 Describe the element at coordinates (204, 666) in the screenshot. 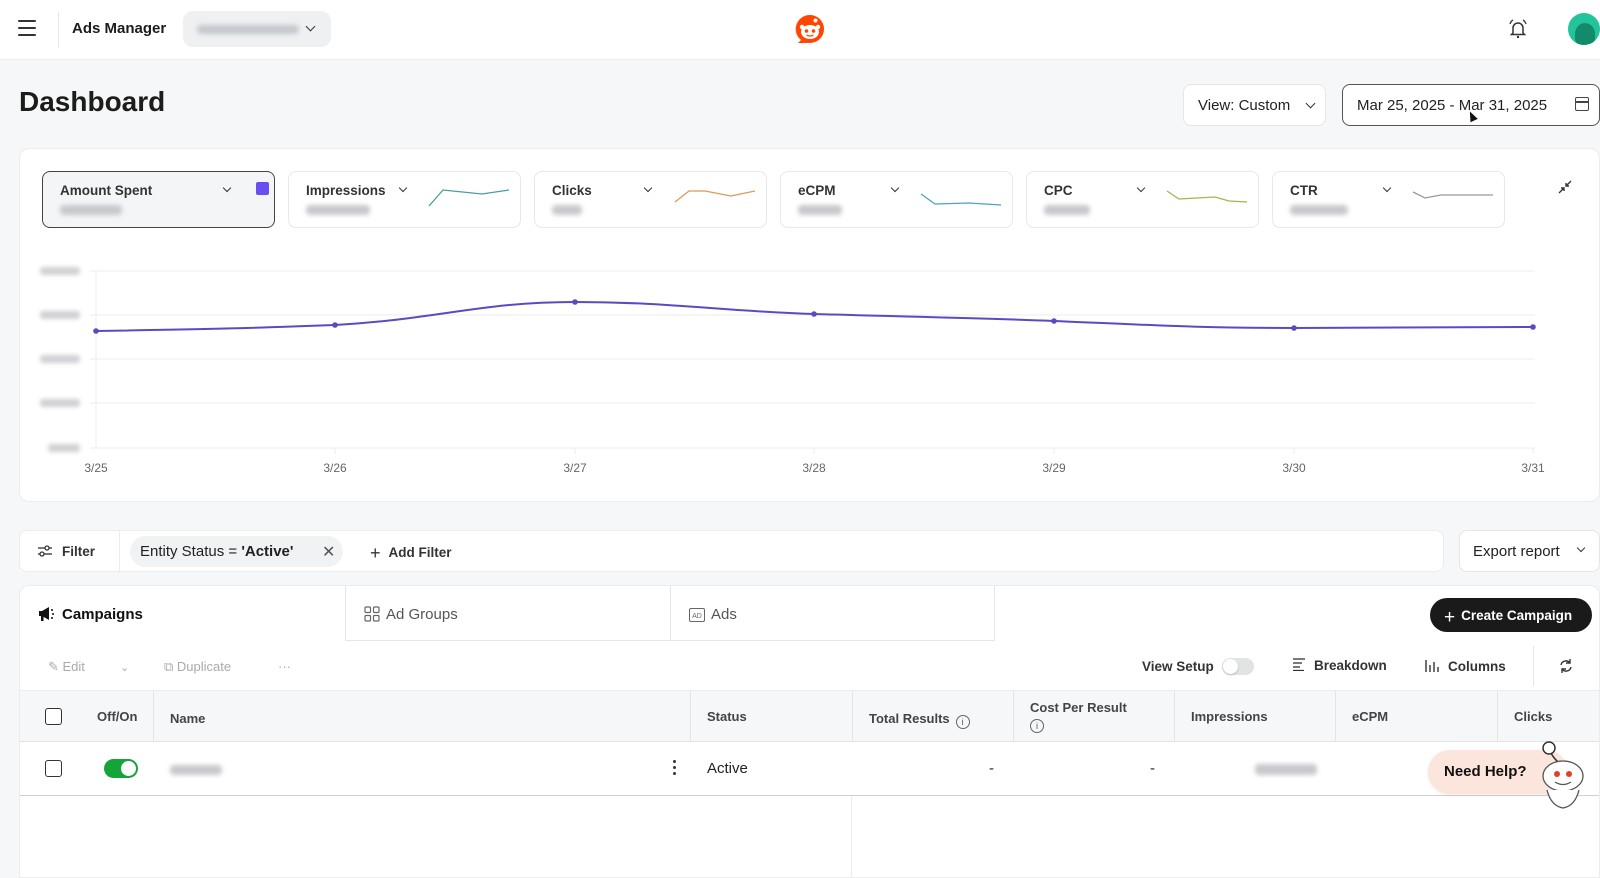

I see `duplicate-label: Duplicate` at that location.